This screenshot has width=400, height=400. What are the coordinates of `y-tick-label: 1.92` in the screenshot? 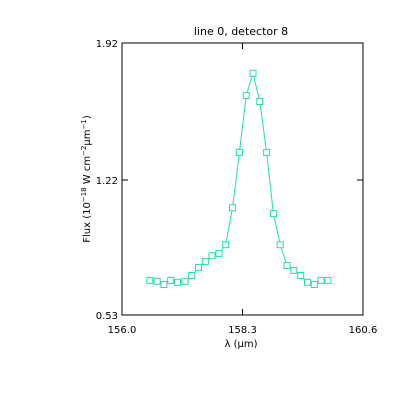 It's located at (107, 44).